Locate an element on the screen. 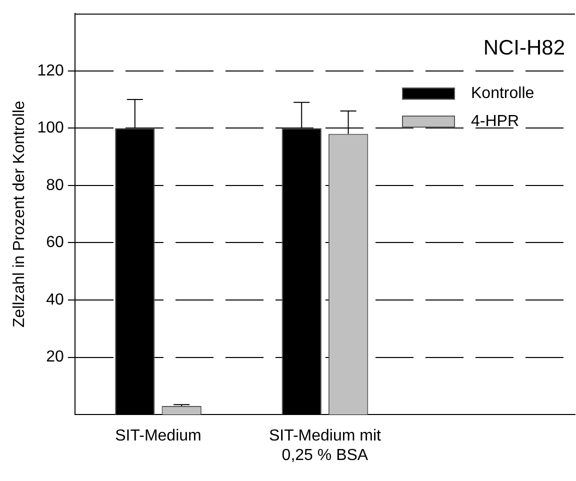  y-tick-label: 40 is located at coordinates (55, 299).